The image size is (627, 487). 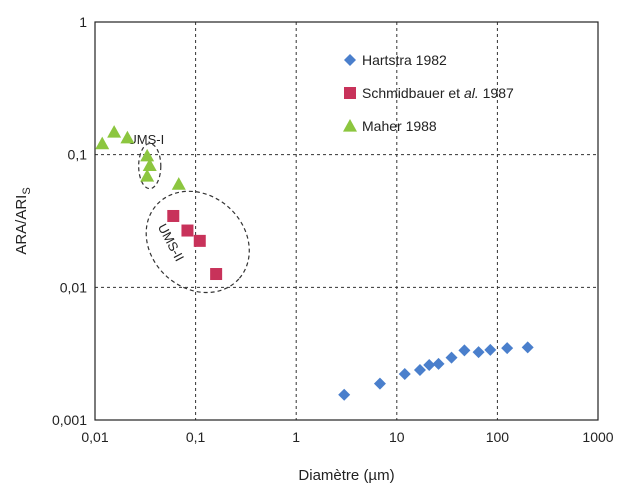 I want to click on y-tick-label: 0,01, so click(x=73, y=287).